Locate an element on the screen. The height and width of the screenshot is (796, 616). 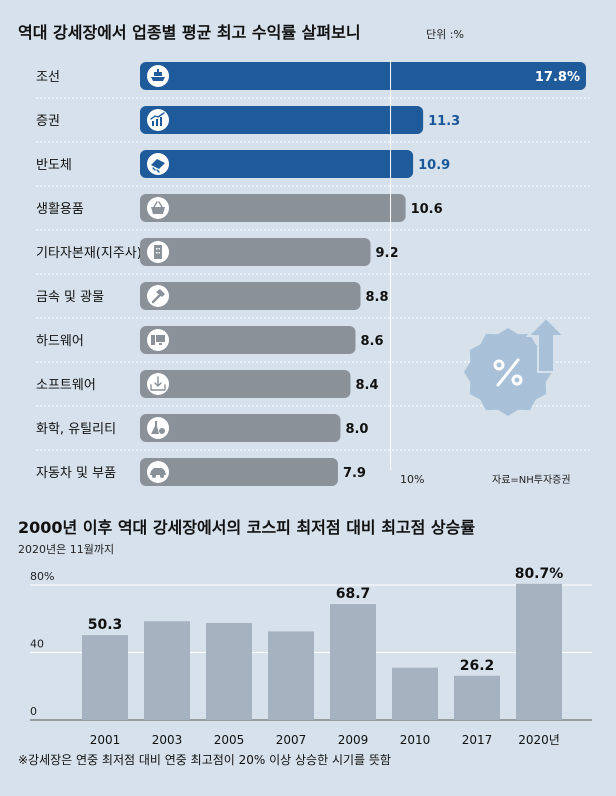
column-value-label: 50.3 is located at coordinates (105, 625).